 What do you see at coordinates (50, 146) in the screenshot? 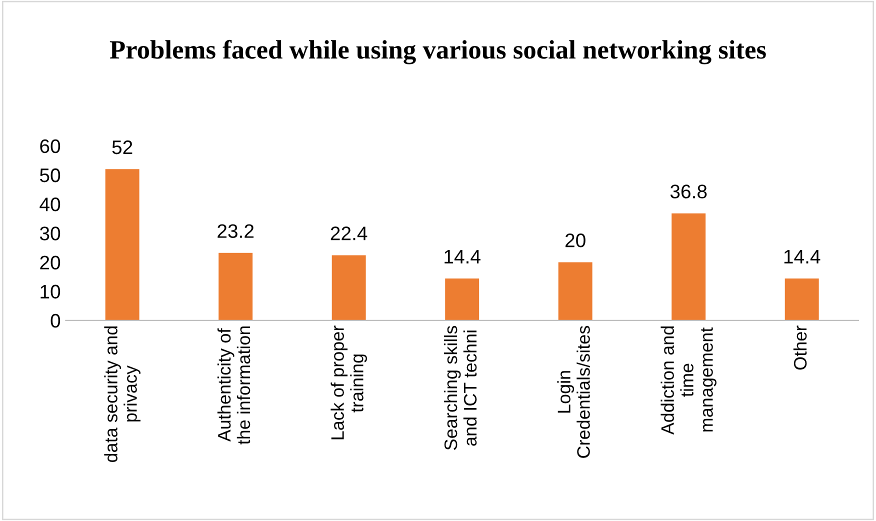
I see `y-tick-label: 60` at bounding box center [50, 146].